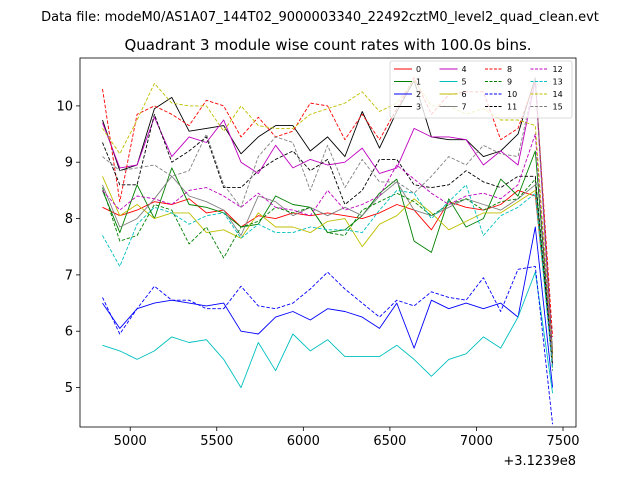 The width and height of the screenshot is (640, 480). Describe the element at coordinates (216, 441) in the screenshot. I see `x-tick-label: 5500` at that location.